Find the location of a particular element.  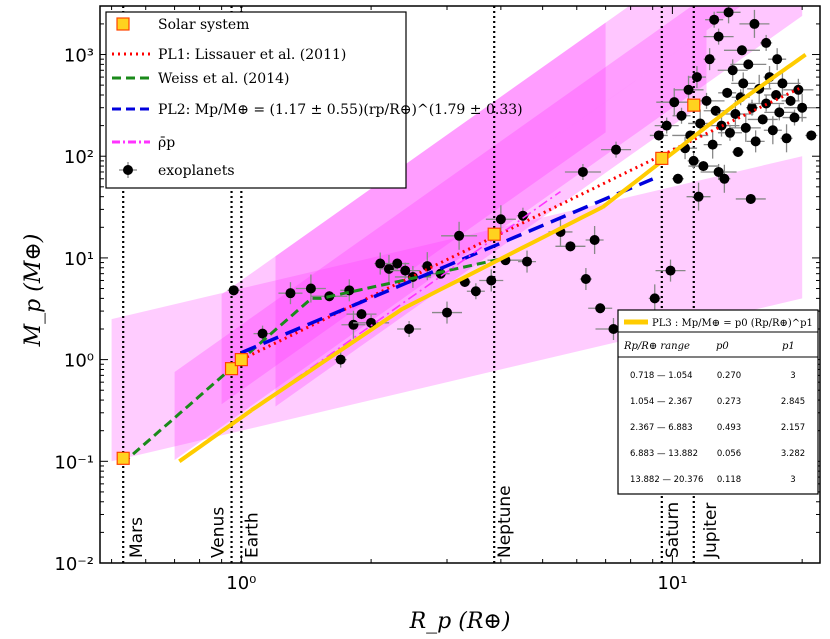

pl2-curve is located at coordinates (447, 266).